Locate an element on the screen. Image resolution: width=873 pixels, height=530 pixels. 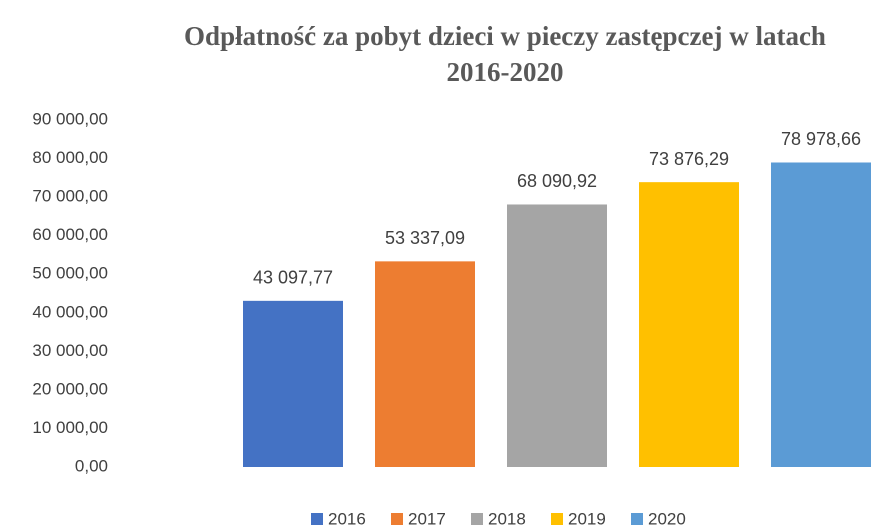
y-tick-label: 90 000,00 is located at coordinates (70, 118).